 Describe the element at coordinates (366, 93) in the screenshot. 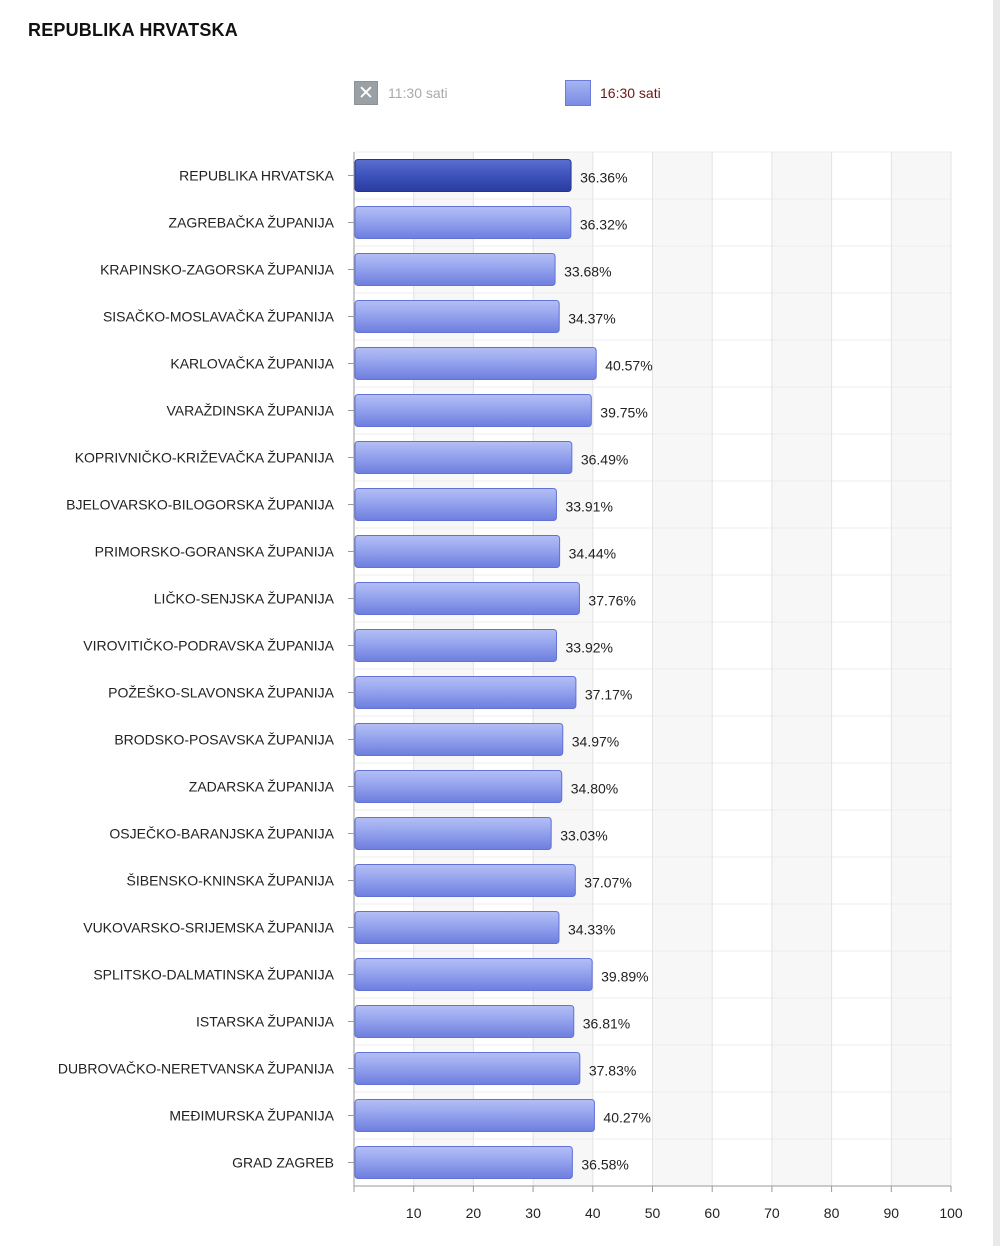

I see `close-icon: ✕` at that location.